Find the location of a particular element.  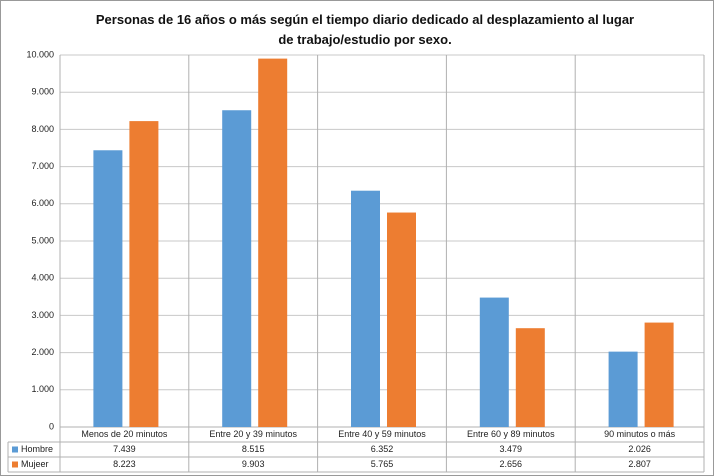

y-tick-label: 10.000 is located at coordinates (40, 54).